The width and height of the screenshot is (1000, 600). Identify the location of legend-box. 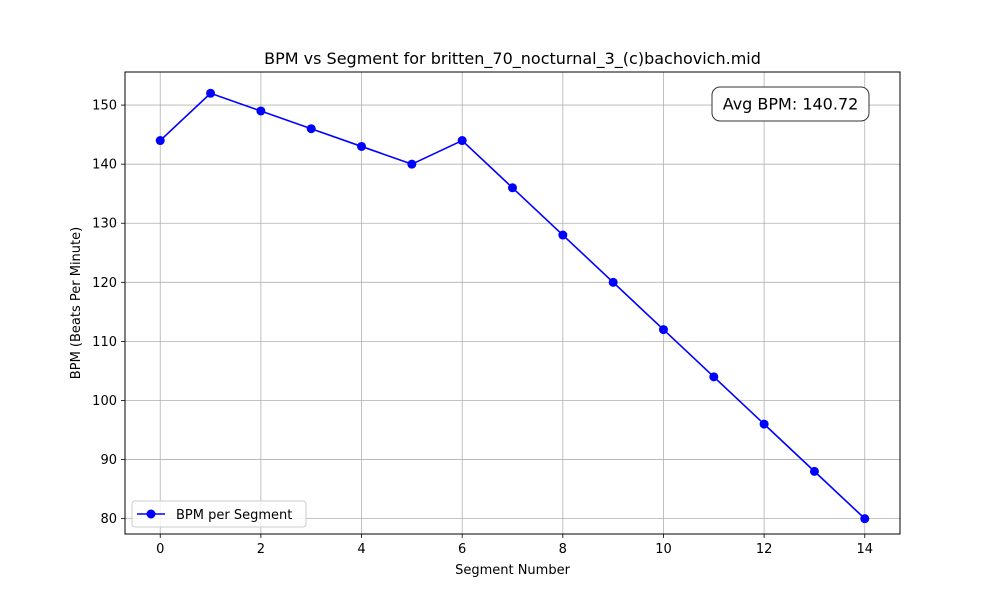
(219, 514).